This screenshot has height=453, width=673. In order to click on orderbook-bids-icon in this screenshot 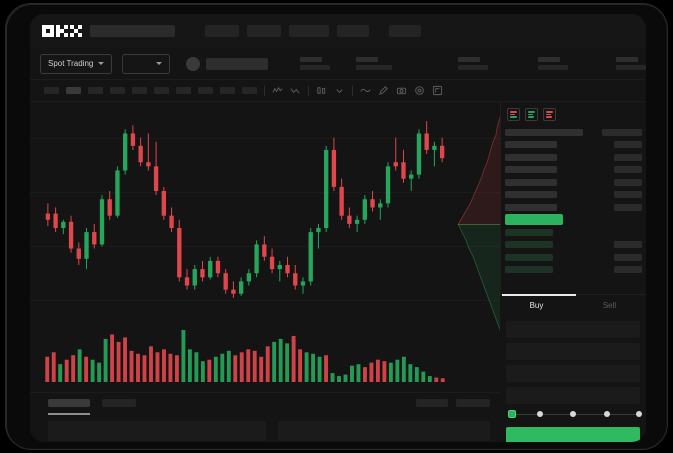, I will do `click(531, 114)`.